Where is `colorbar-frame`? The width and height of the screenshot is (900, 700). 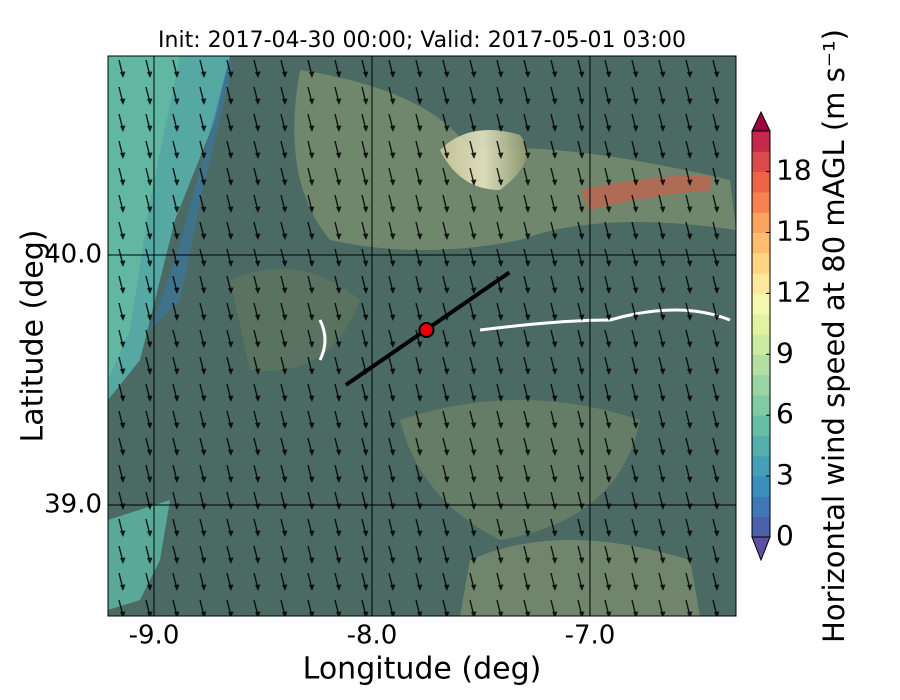
colorbar-frame is located at coordinates (761, 334).